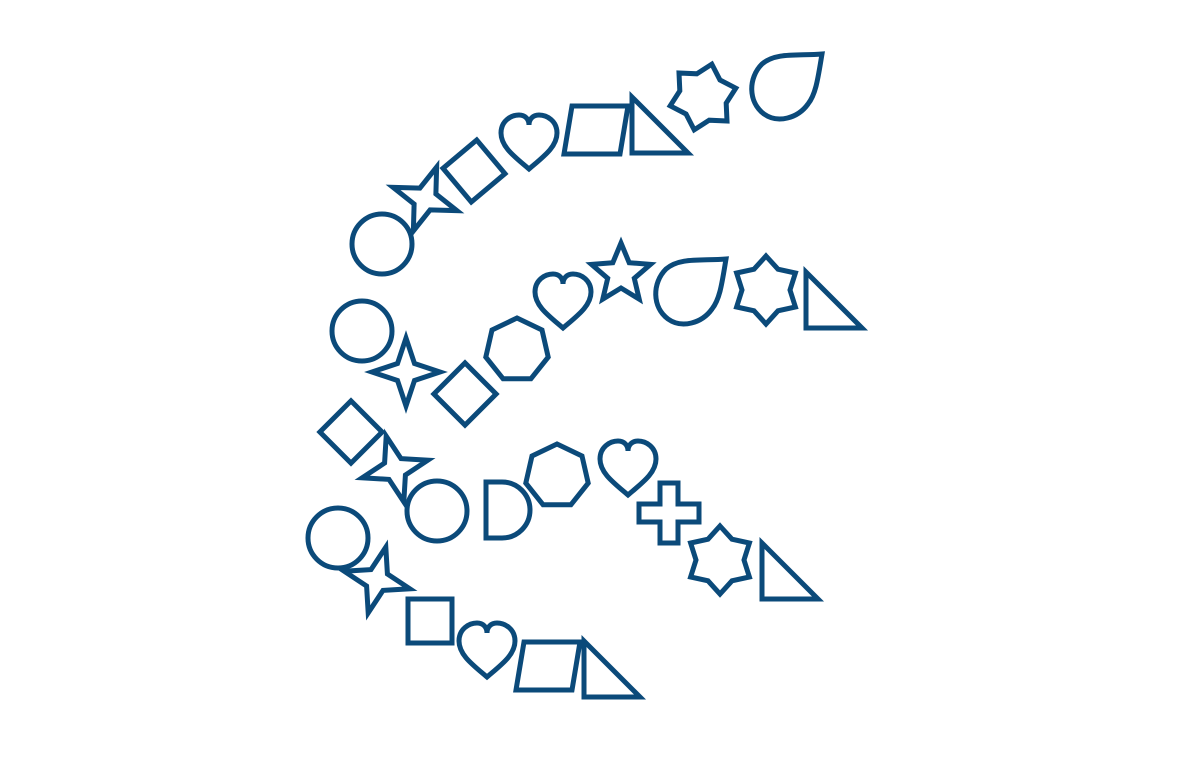 Image resolution: width=1177 pixels, height=784 pixels. Describe the element at coordinates (508, 510) in the screenshot. I see `half-circle-icon` at that location.